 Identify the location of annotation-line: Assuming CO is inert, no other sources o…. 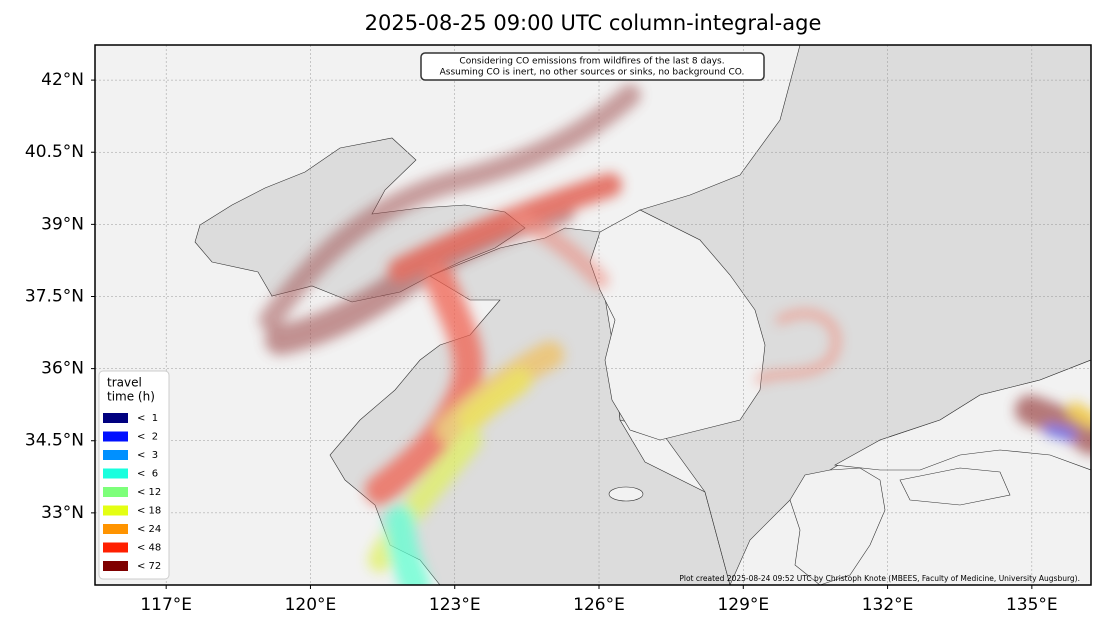
(592, 73).